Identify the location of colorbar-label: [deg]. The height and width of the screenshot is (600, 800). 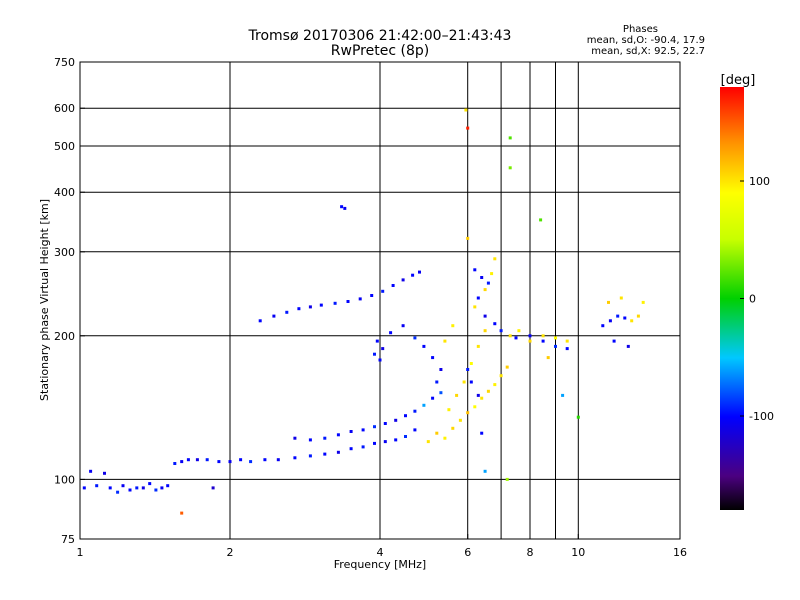
(738, 80).